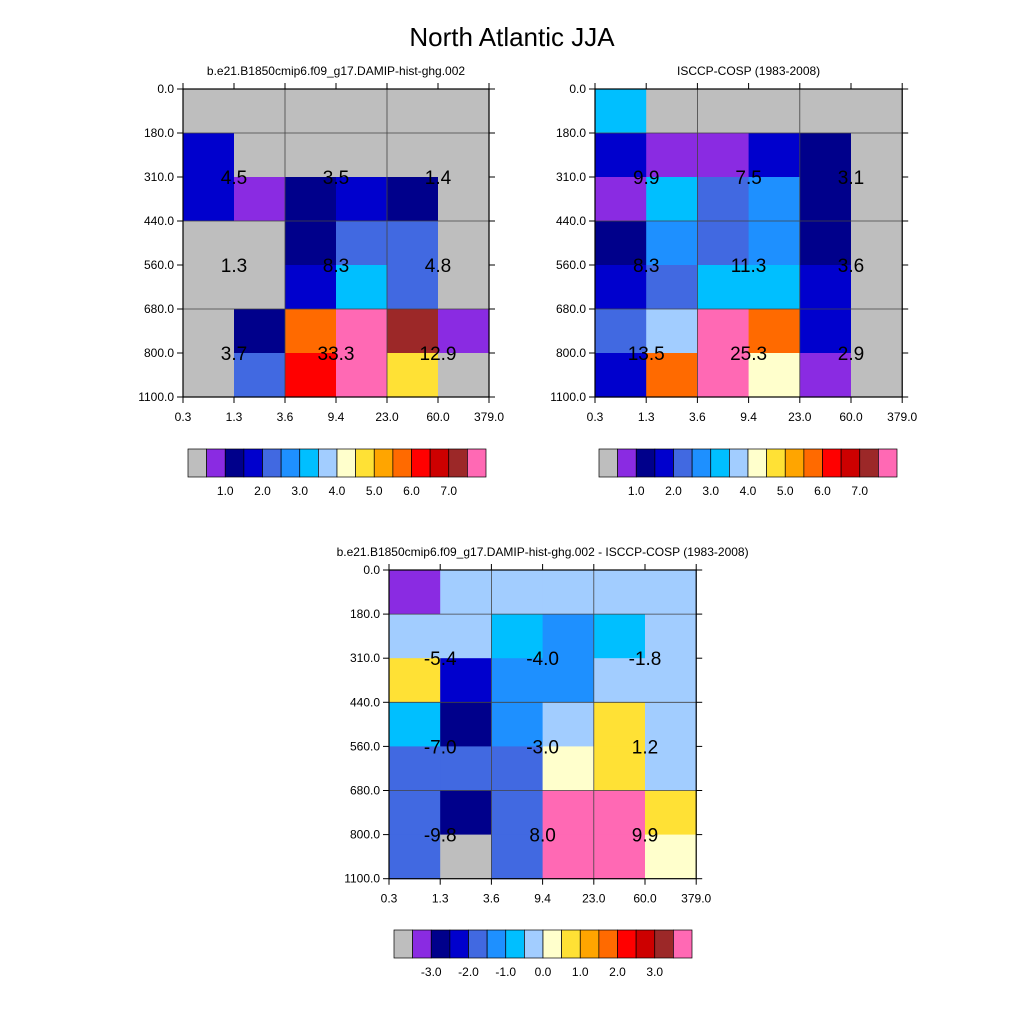 The height and width of the screenshot is (1024, 1024). What do you see at coordinates (645, 659) in the screenshot?
I see `cell-annotation: -1.8` at bounding box center [645, 659].